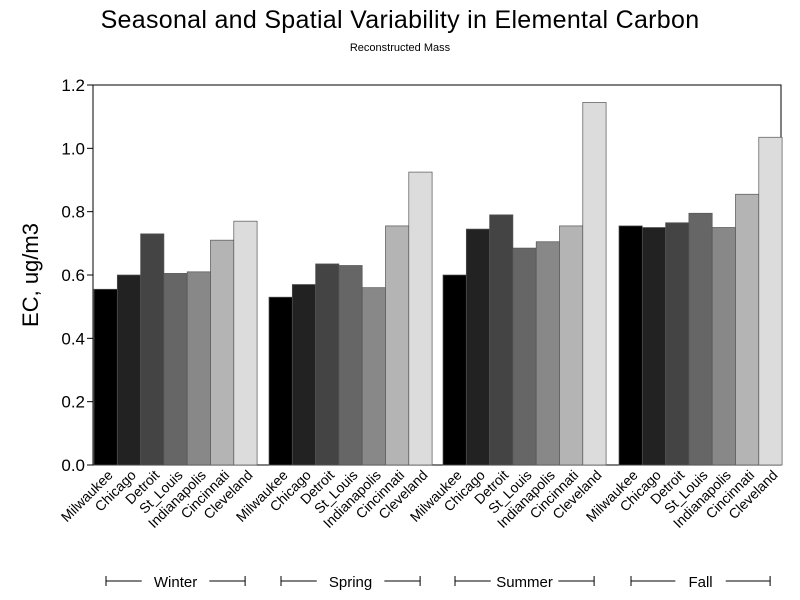 The width and height of the screenshot is (800, 600). Describe the element at coordinates (73, 338) in the screenshot. I see `y-tick-label: 0.4` at that location.